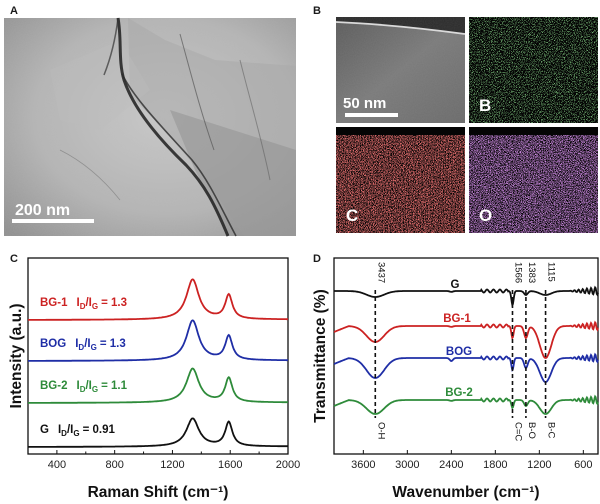 The image size is (600, 504). Describe the element at coordinates (485, 215) in the screenshot. I see `eds-map-label-o: O` at that location.